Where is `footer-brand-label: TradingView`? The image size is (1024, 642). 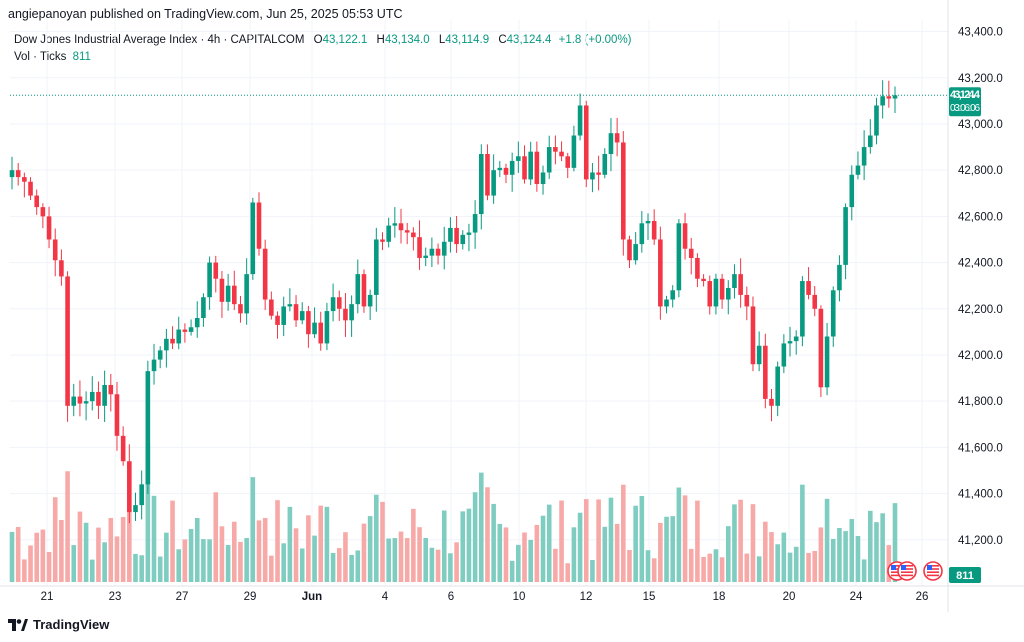
footer-brand-label: TradingView is located at coordinates (71, 624).